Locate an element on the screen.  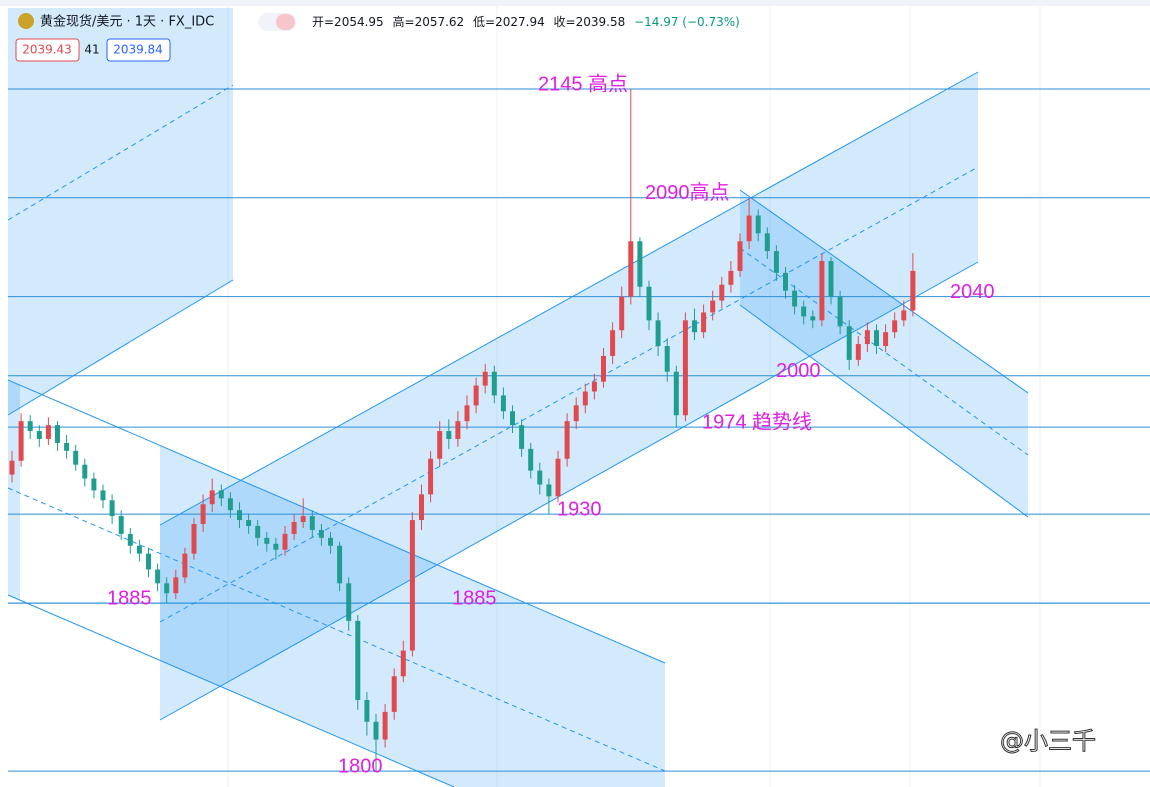
high: 高=2057.62 is located at coordinates (429, 21).